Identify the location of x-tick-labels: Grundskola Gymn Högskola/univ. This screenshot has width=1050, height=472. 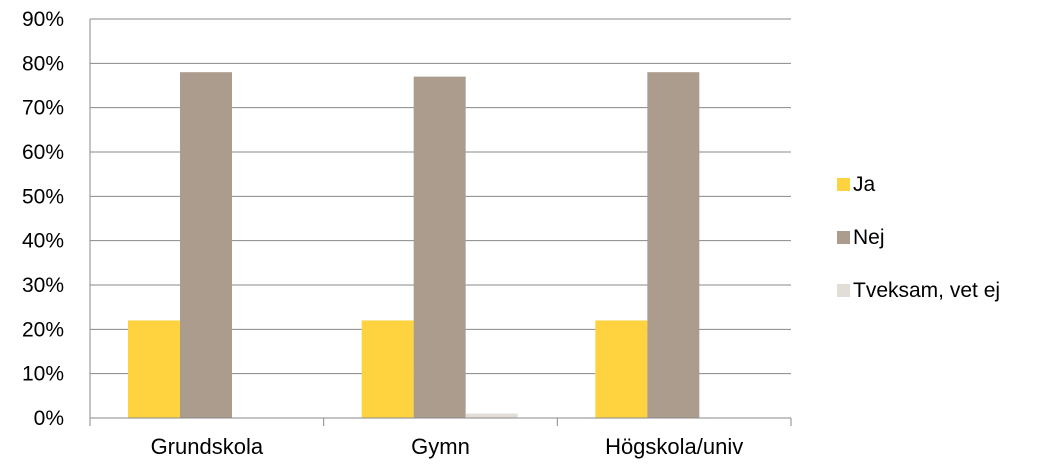
(447, 446).